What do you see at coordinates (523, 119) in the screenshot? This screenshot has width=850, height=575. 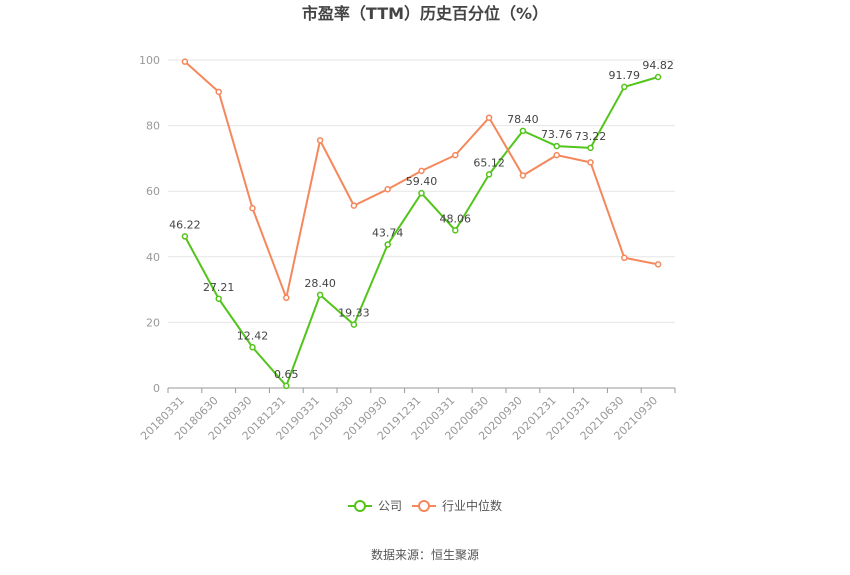 I see `data-label: 78.40` at bounding box center [523, 119].